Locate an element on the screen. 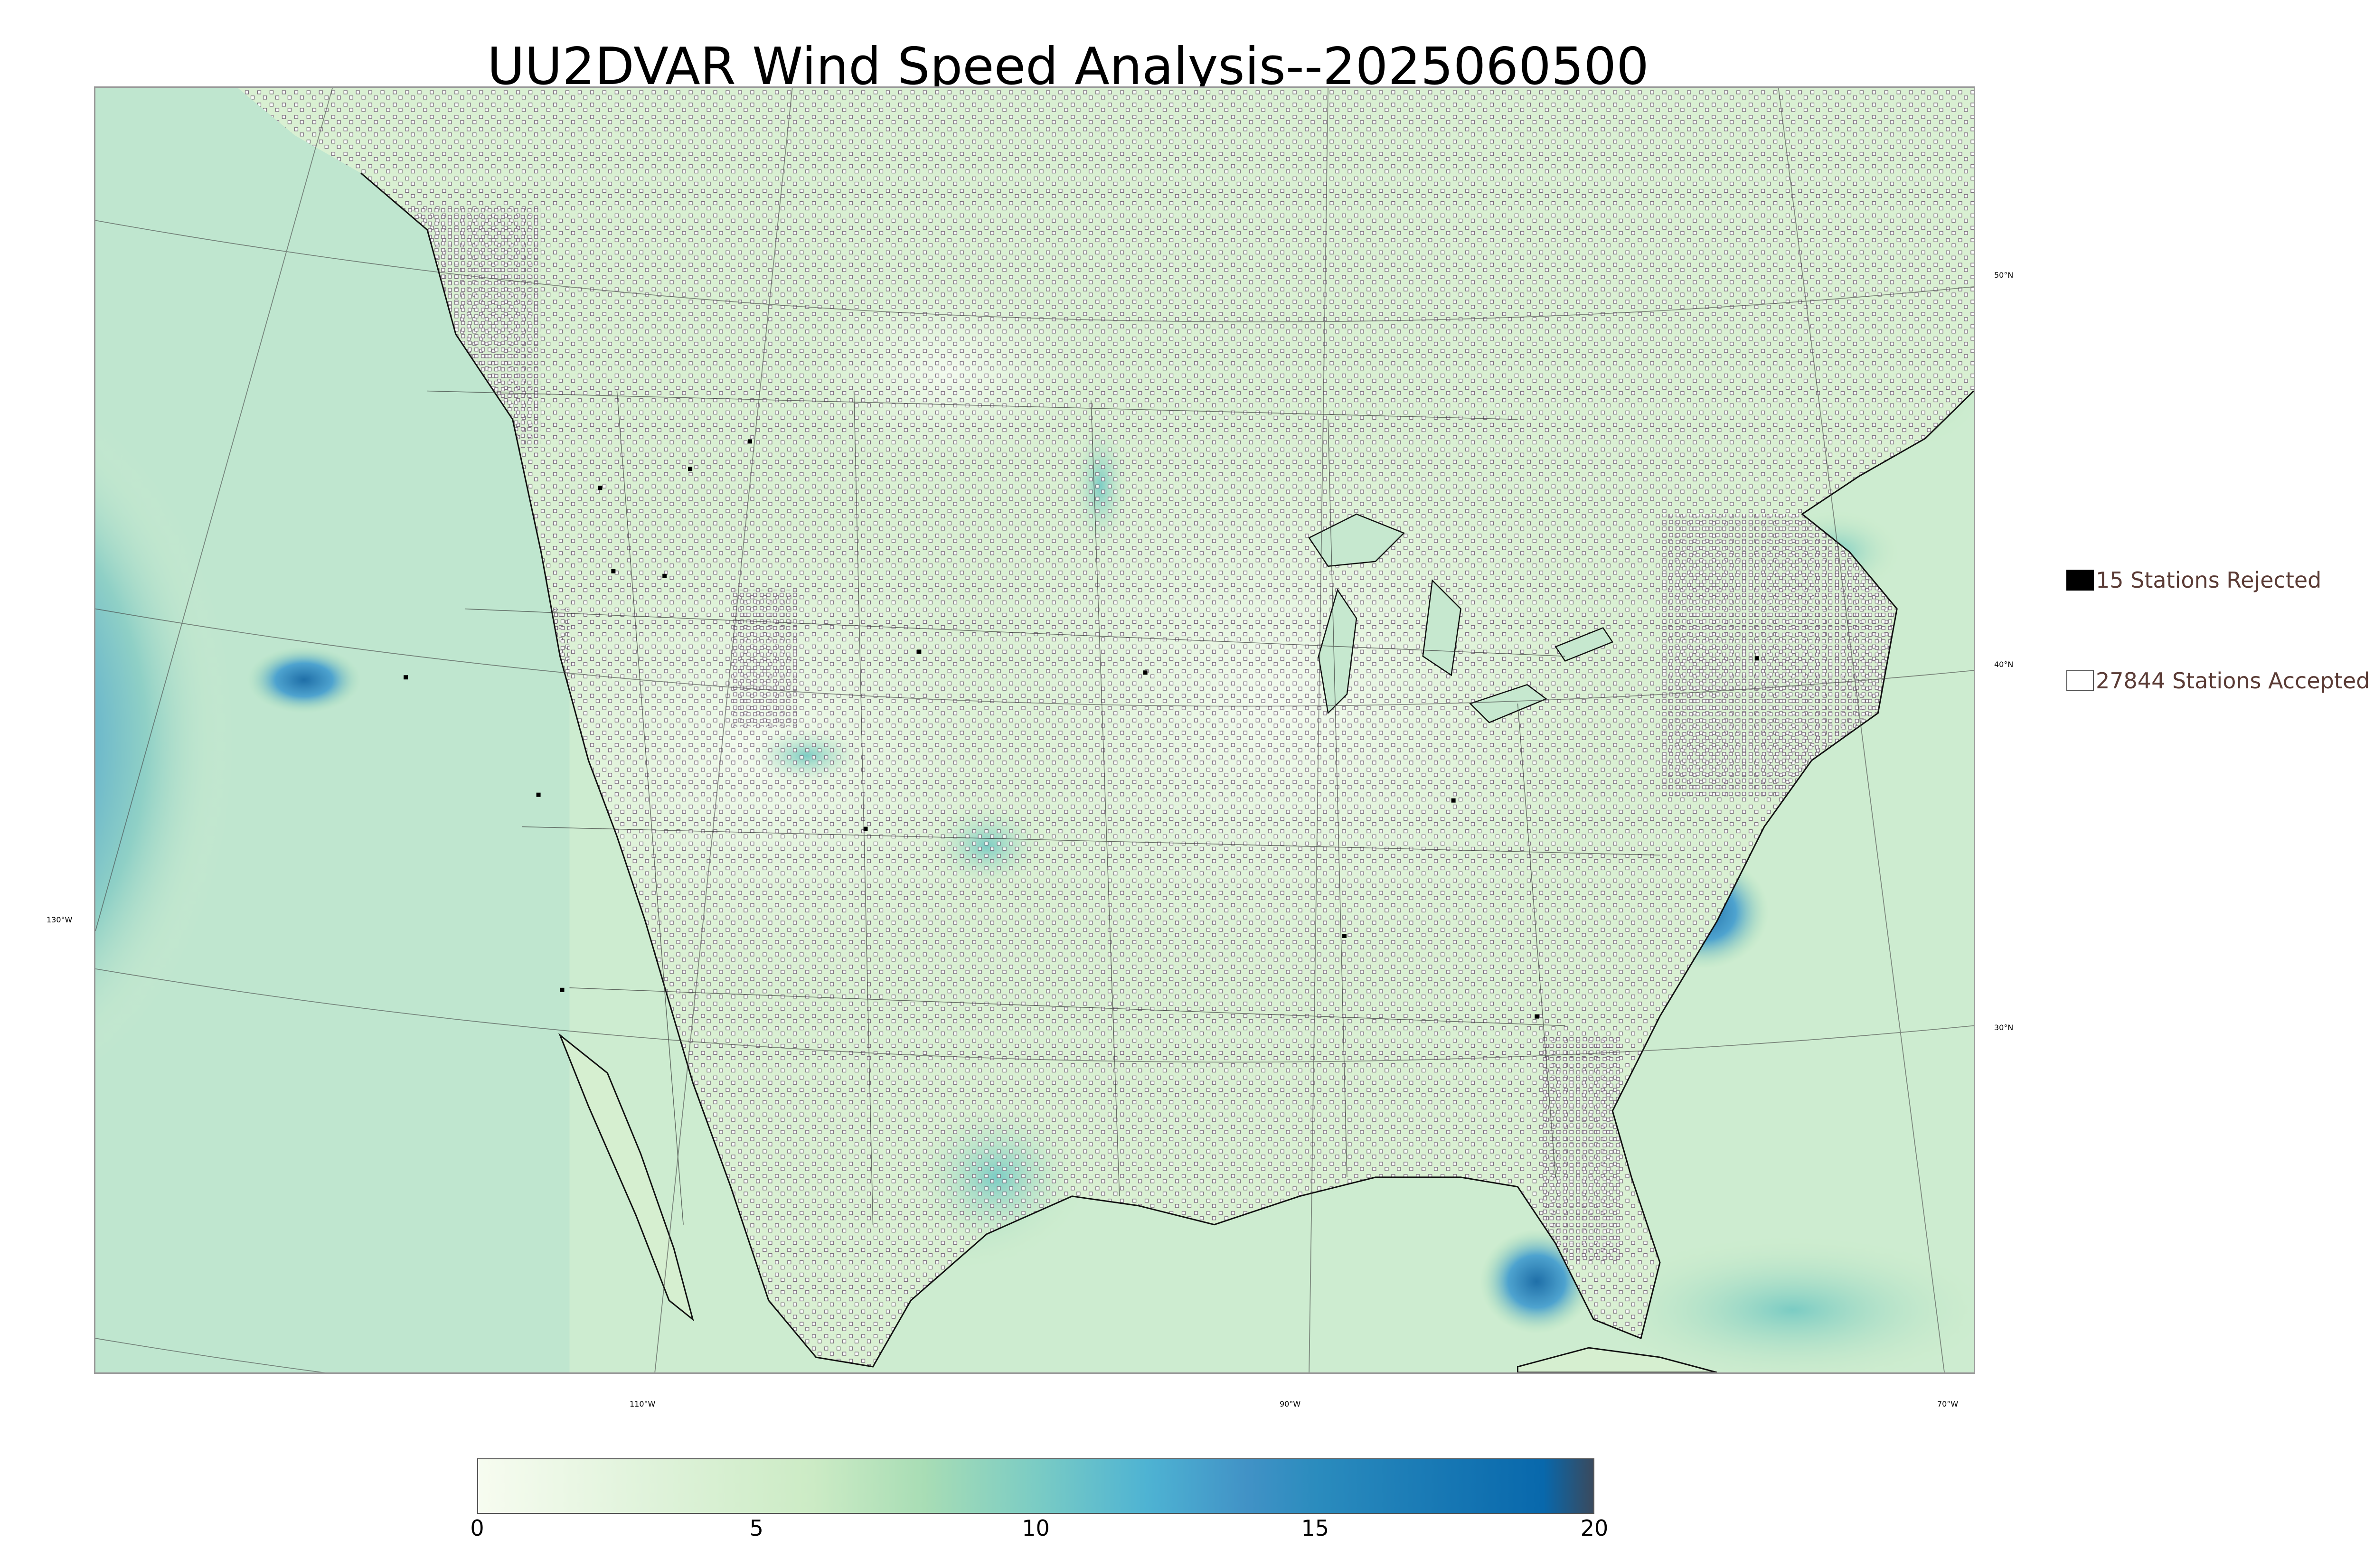 Image resolution: width=2374 pixels, height=1568 pixels. accepted-swatch is located at coordinates (2080, 681).